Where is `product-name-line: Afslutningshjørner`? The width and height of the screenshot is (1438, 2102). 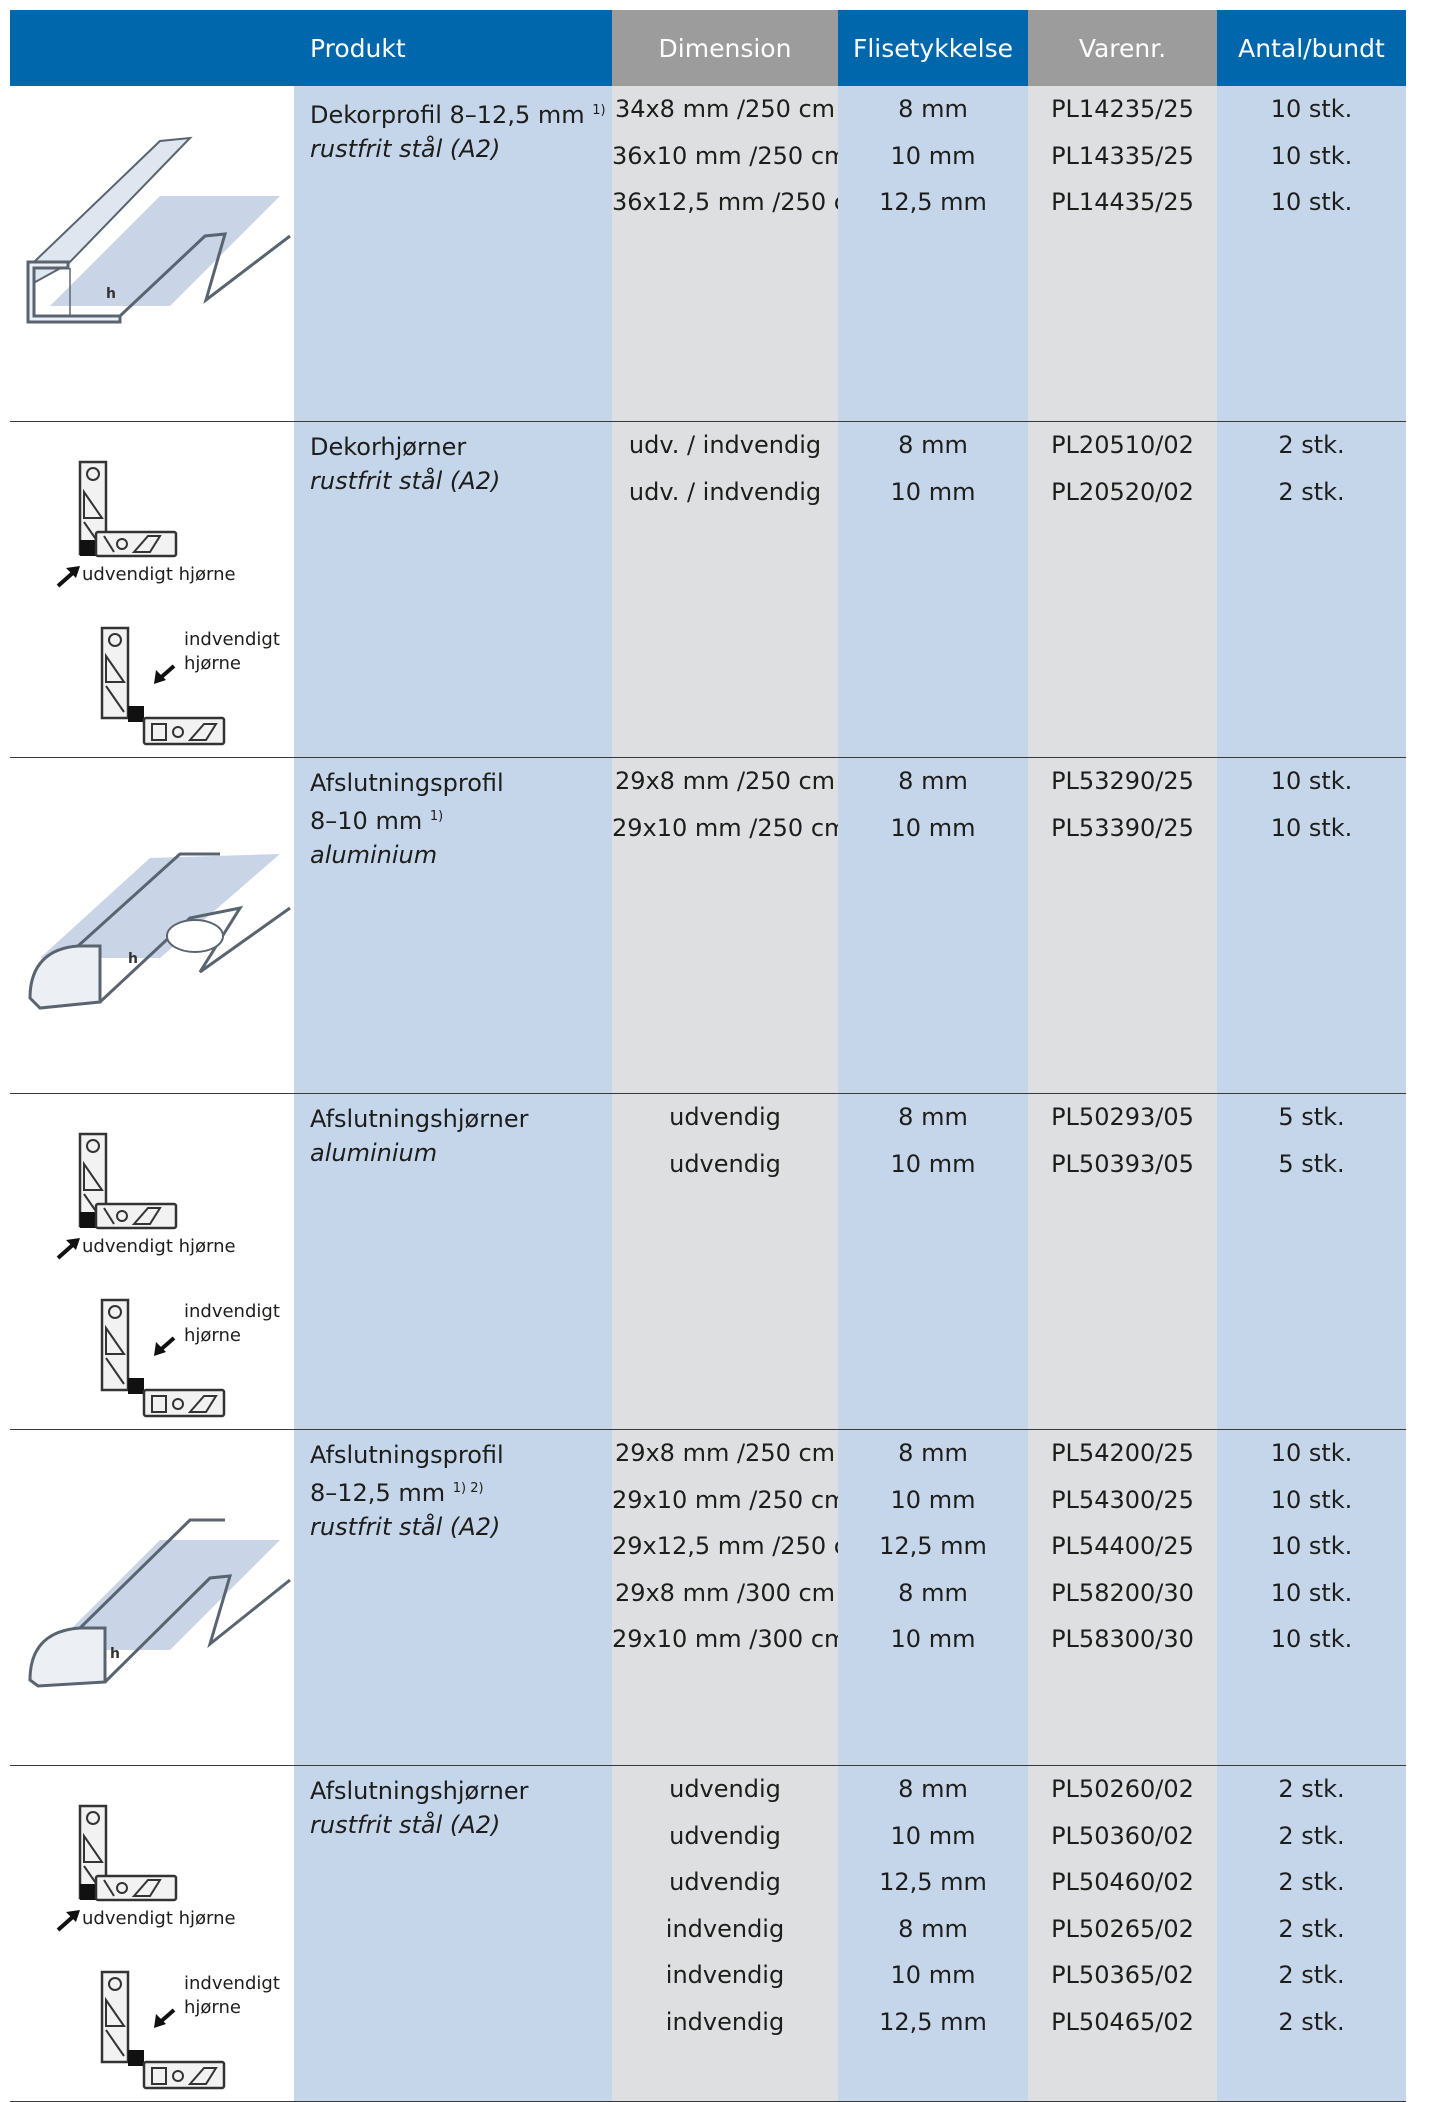 product-name-line: Afslutningshjørner is located at coordinates (461, 1791).